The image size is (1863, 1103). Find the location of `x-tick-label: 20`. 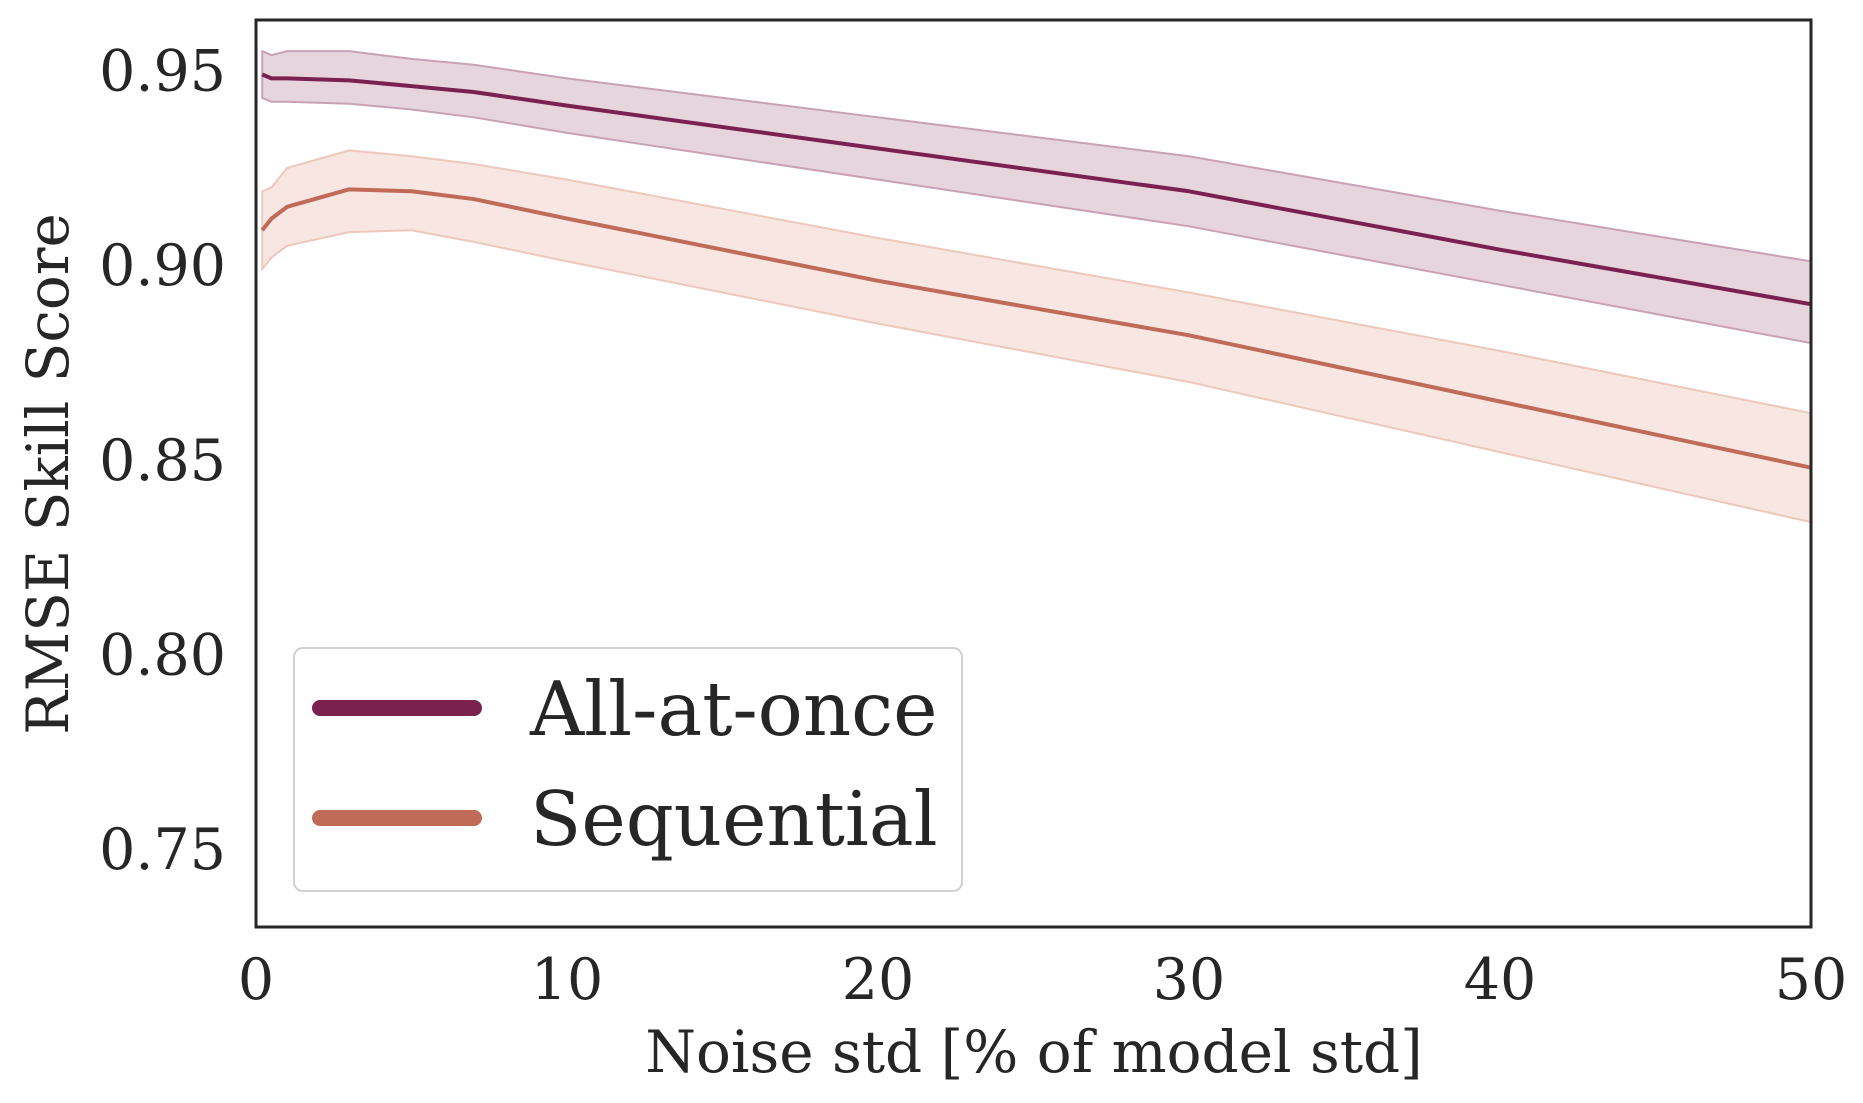

x-tick-label: 20 is located at coordinates (878, 980).